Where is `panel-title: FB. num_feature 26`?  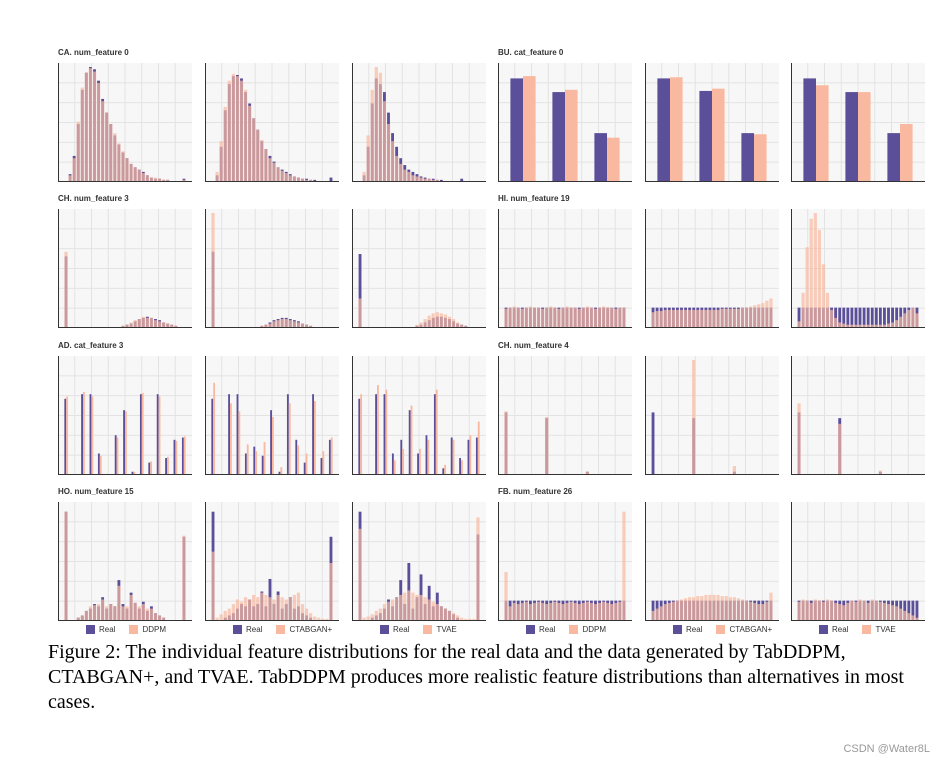 panel-title: FB. num_feature 26 is located at coordinates (535, 491).